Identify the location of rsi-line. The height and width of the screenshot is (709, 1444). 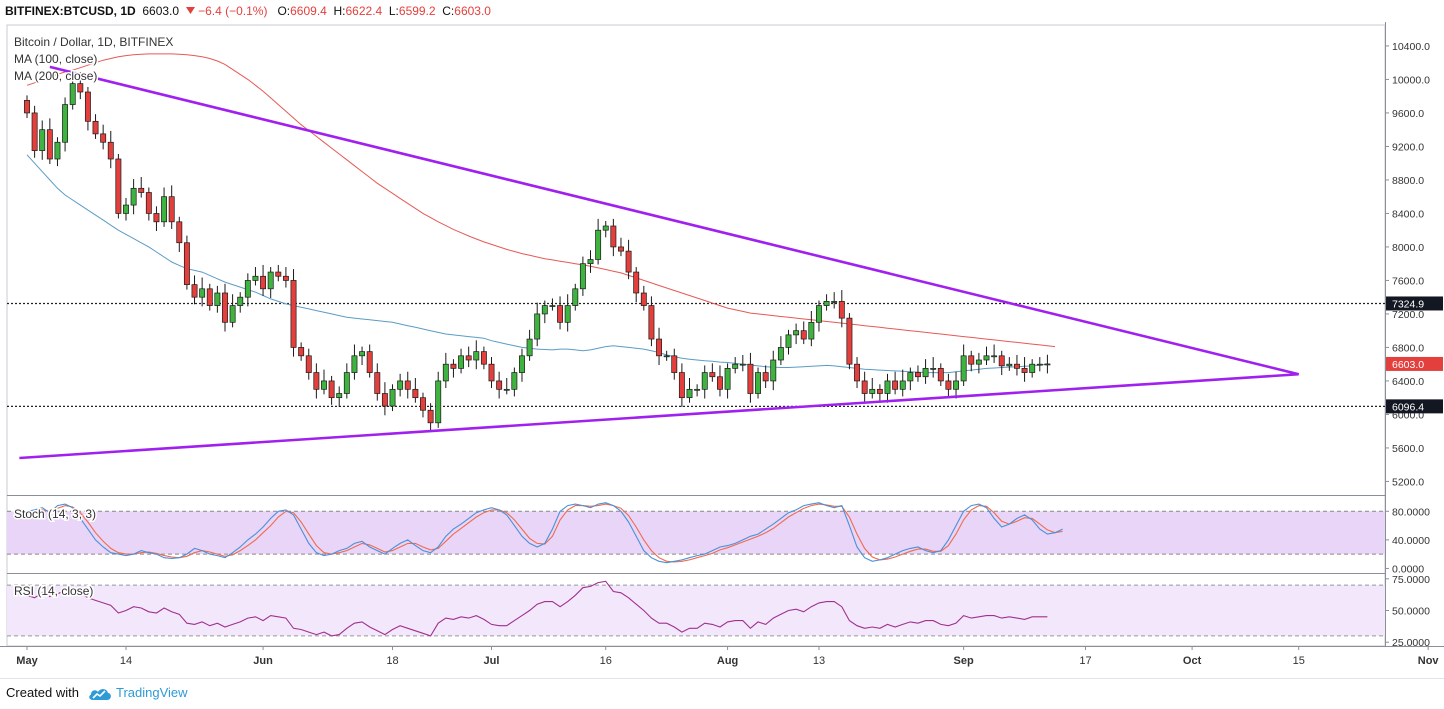
(537, 608).